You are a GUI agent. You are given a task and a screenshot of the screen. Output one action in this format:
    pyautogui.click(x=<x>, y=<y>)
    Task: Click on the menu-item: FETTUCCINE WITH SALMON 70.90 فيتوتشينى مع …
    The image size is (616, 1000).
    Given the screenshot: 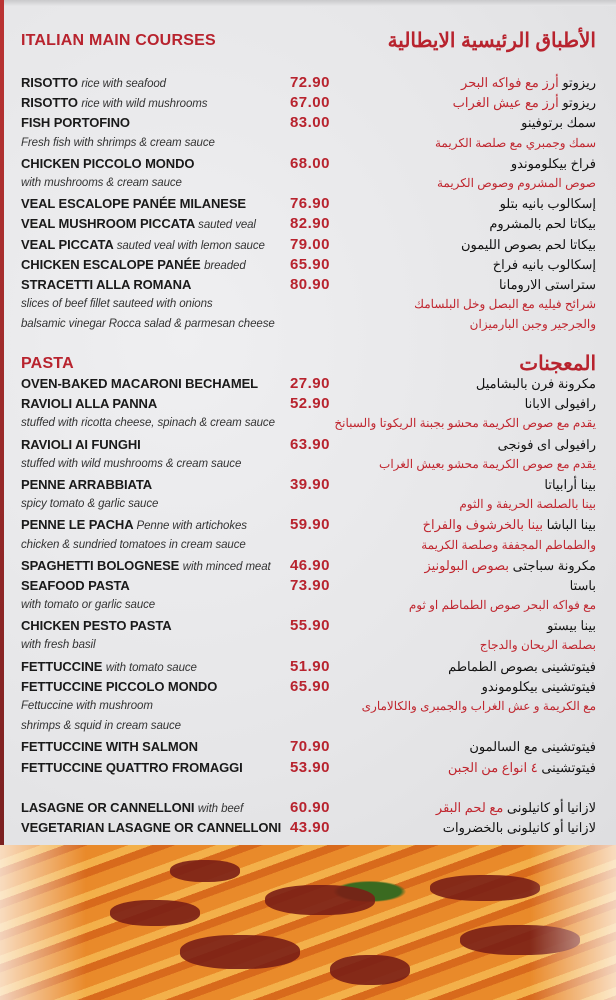 What is the action you would take?
    pyautogui.click(x=308, y=747)
    